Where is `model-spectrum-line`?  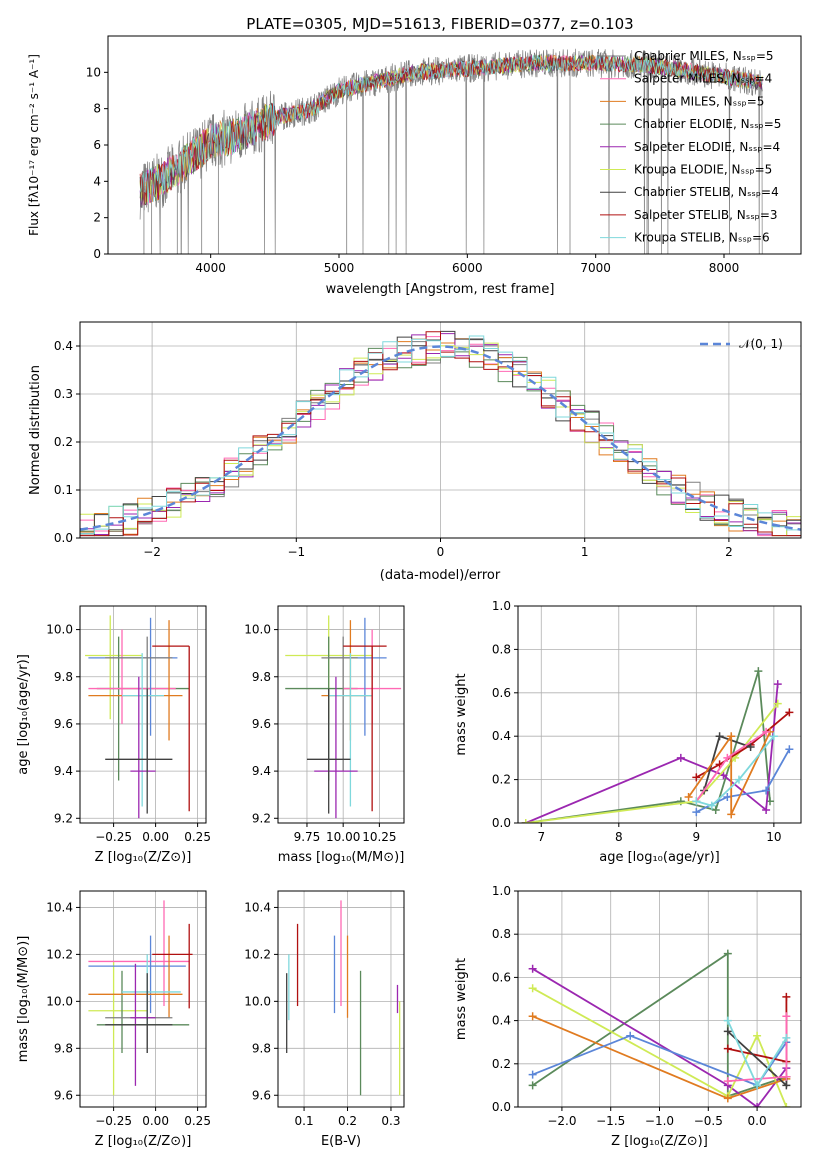
model-spectrum-line is located at coordinates (451, 129).